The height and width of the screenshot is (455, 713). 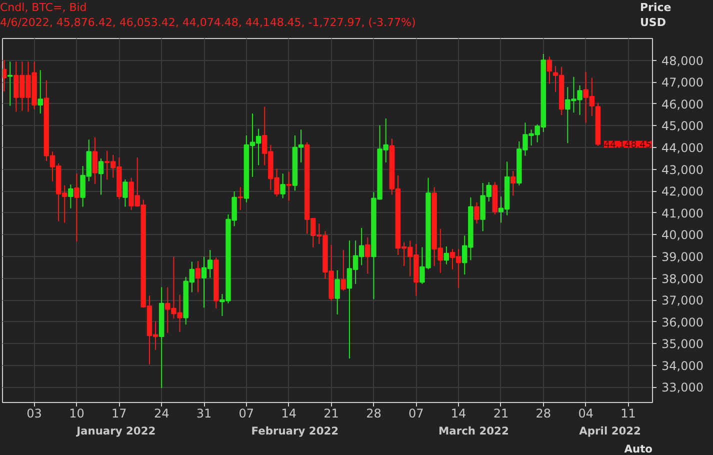 What do you see at coordinates (473, 431) in the screenshot?
I see `text: March 2022` at bounding box center [473, 431].